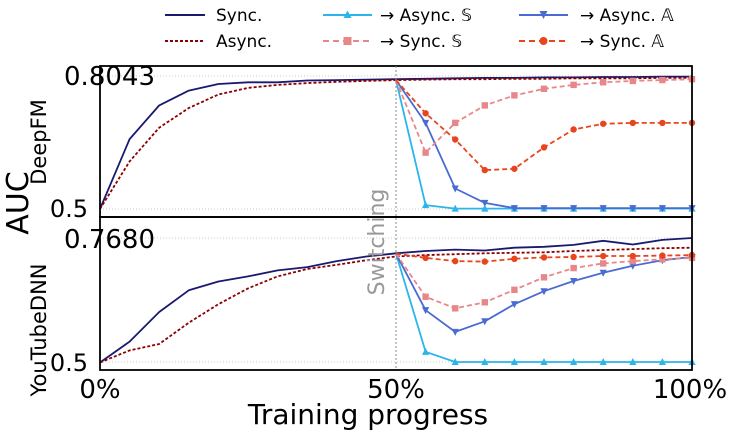 This screenshot has height=437, width=736. What do you see at coordinates (18, 202) in the screenshot?
I see `y-axis-label: AUC` at bounding box center [18, 202].